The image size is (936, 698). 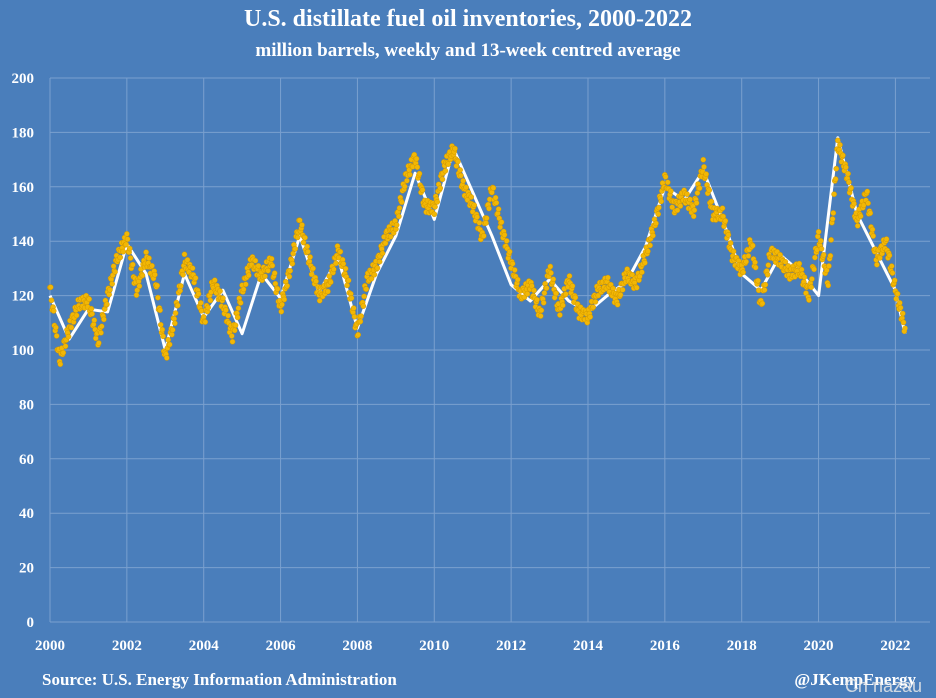 I want to click on y-tick-label: 200, so click(x=23, y=79).